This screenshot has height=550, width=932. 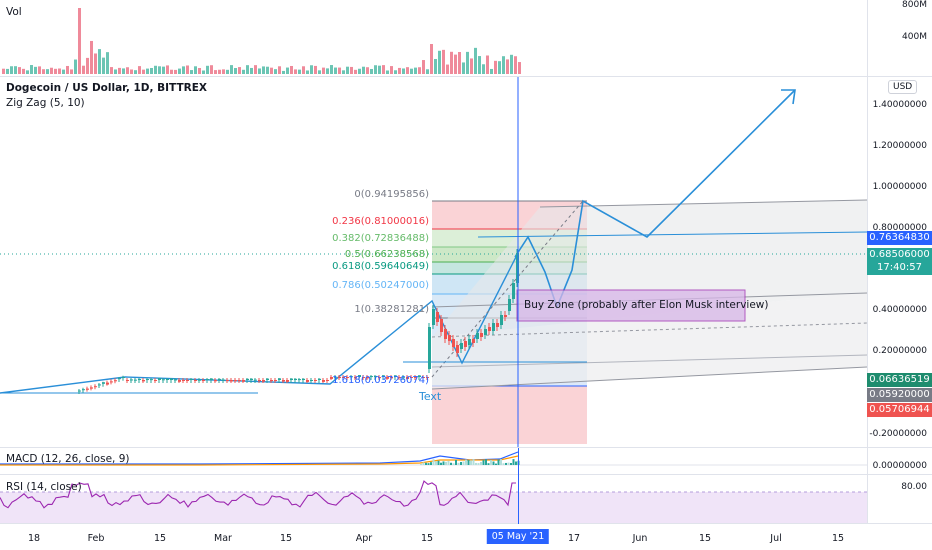 What do you see at coordinates (899, 255) in the screenshot?
I see `price-badge-last: 0.68506000` at bounding box center [899, 255].